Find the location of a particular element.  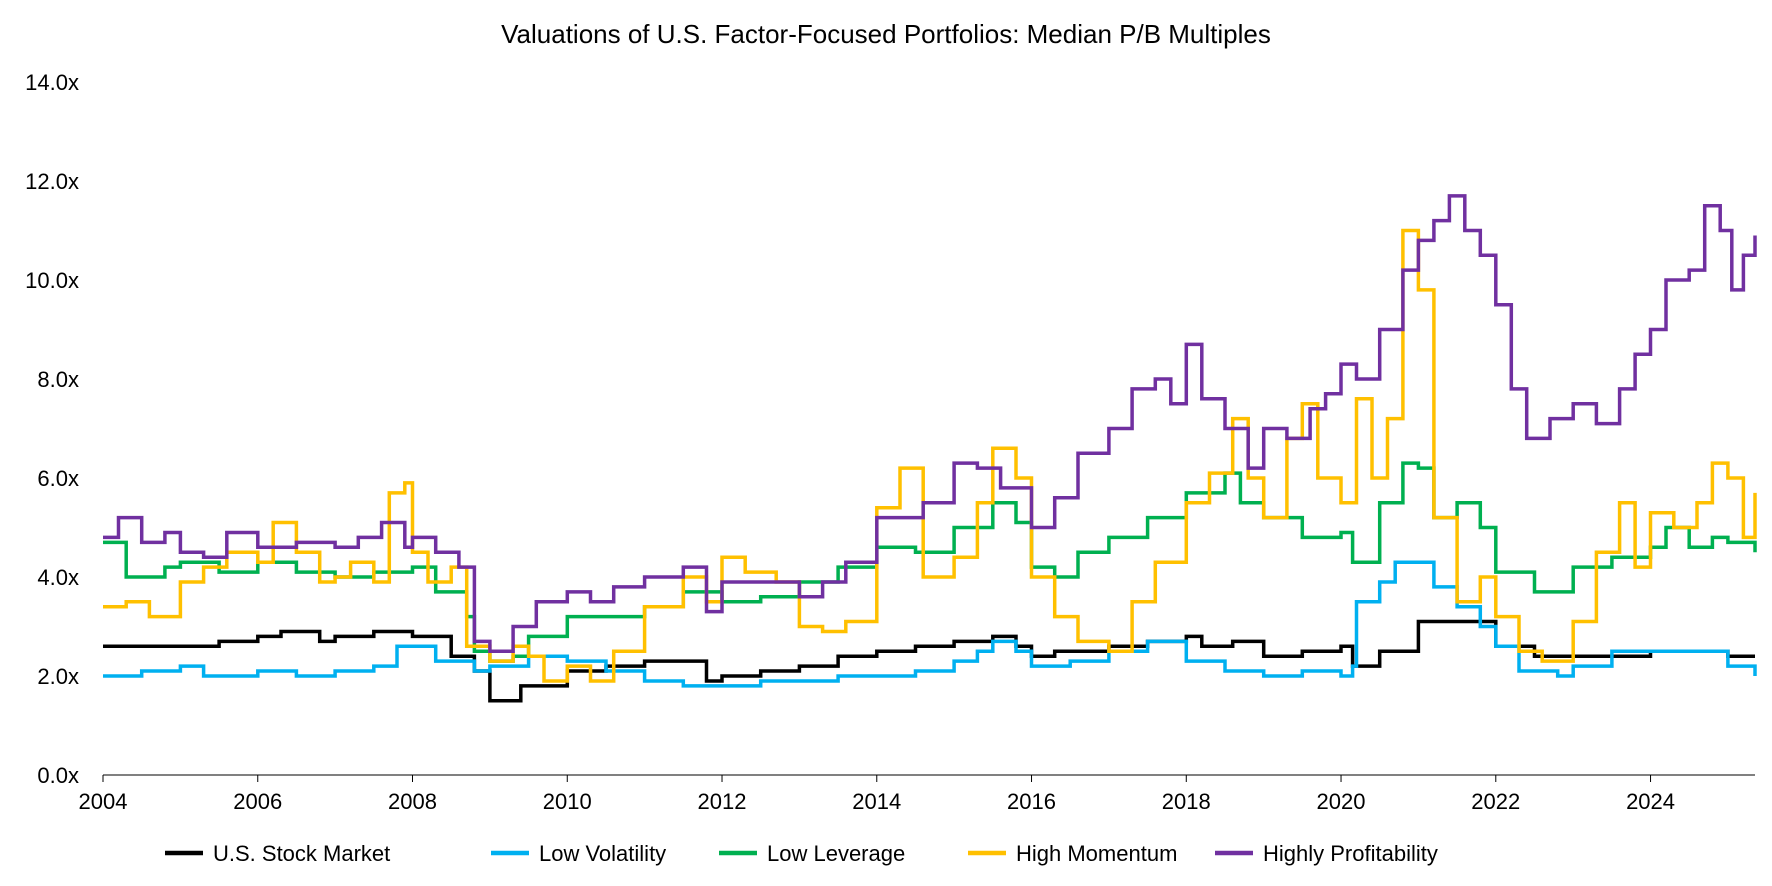

x-tick-label: 2012 is located at coordinates (722, 801).